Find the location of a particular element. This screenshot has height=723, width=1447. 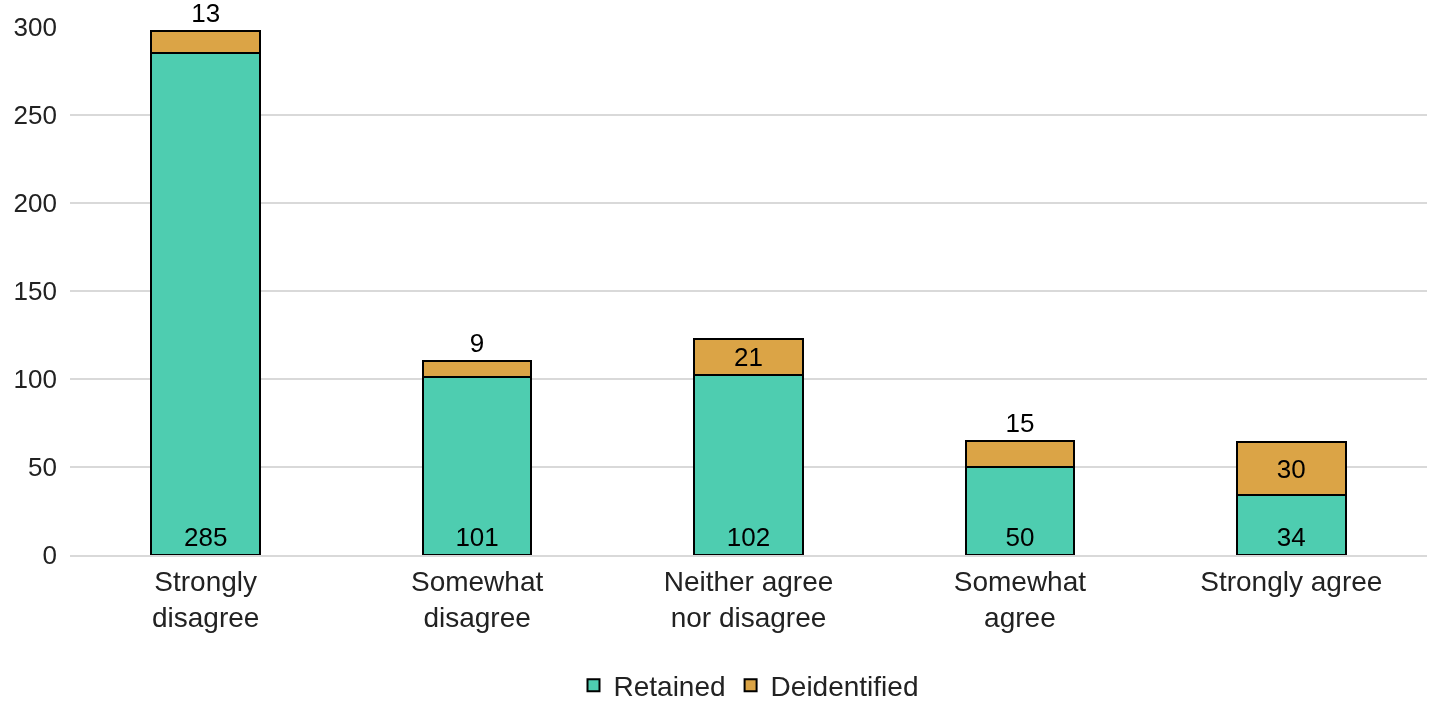

data-label: 101 is located at coordinates (477, 537).